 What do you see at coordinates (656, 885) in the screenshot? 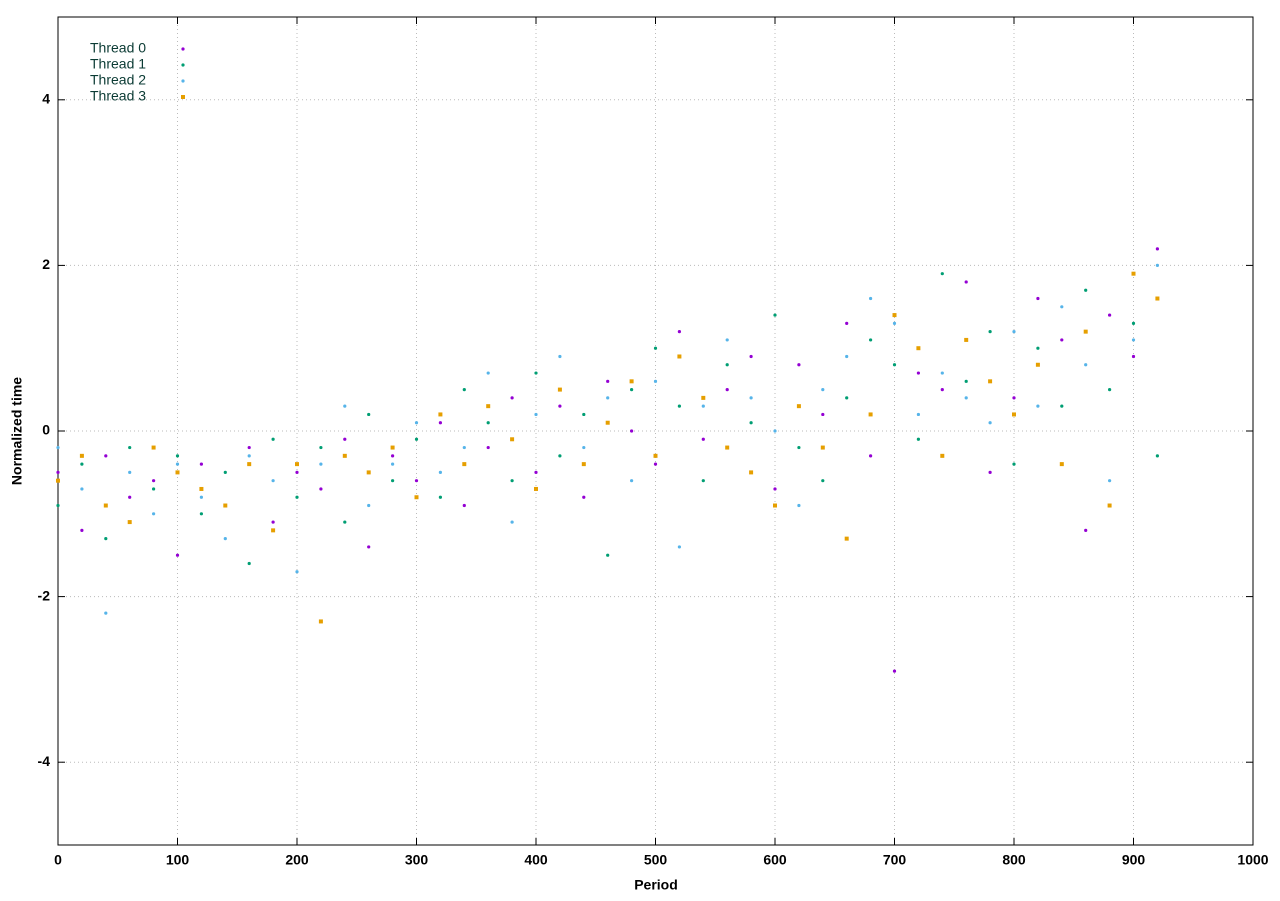
I see `x-axis-label: Period` at bounding box center [656, 885].